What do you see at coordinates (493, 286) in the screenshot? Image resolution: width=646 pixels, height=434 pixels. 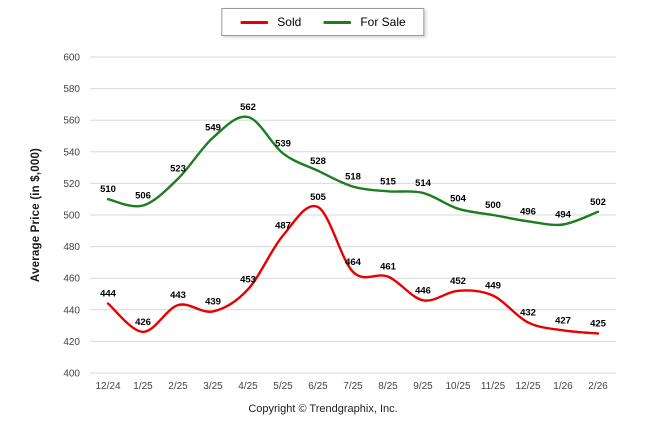 I see `data-label: 449` at bounding box center [493, 286].